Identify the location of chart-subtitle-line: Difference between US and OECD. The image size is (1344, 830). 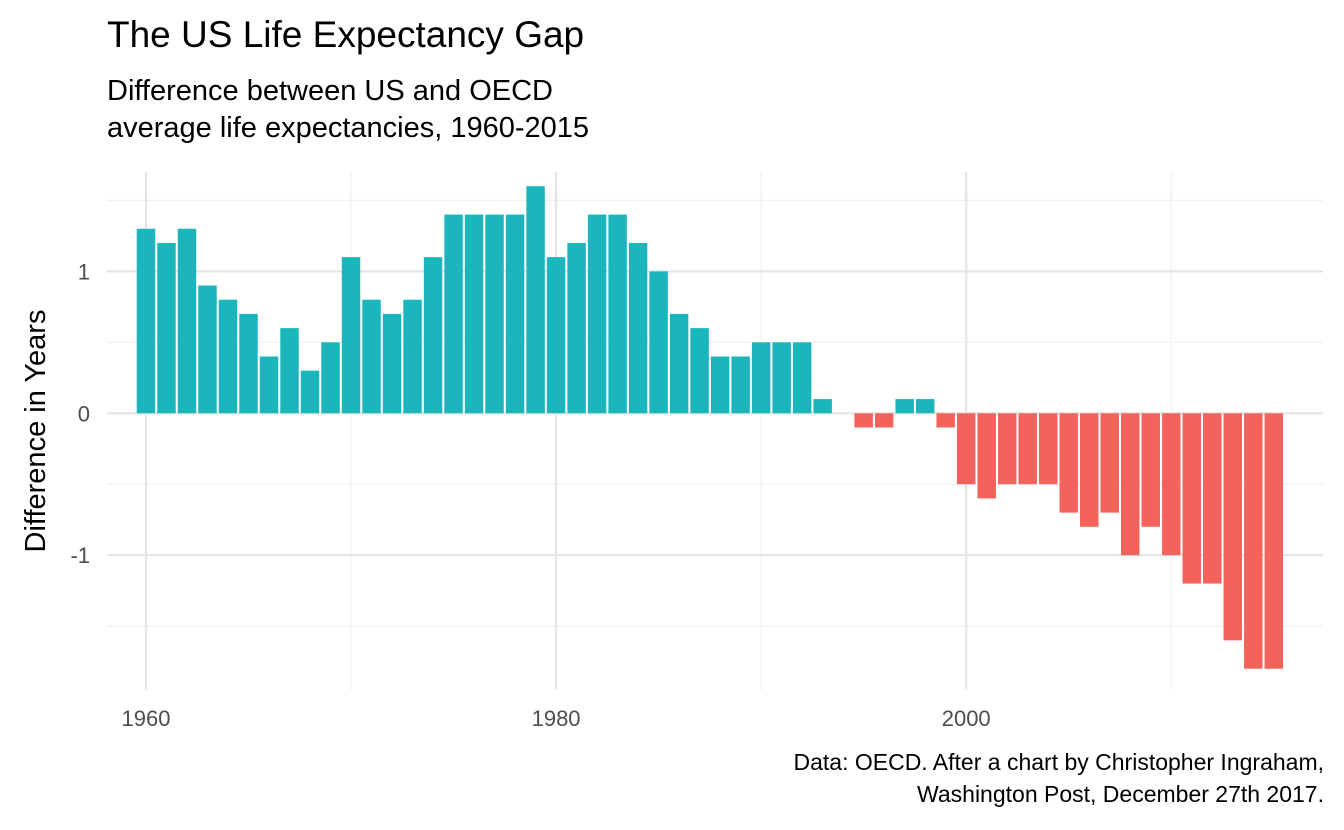
(330, 91).